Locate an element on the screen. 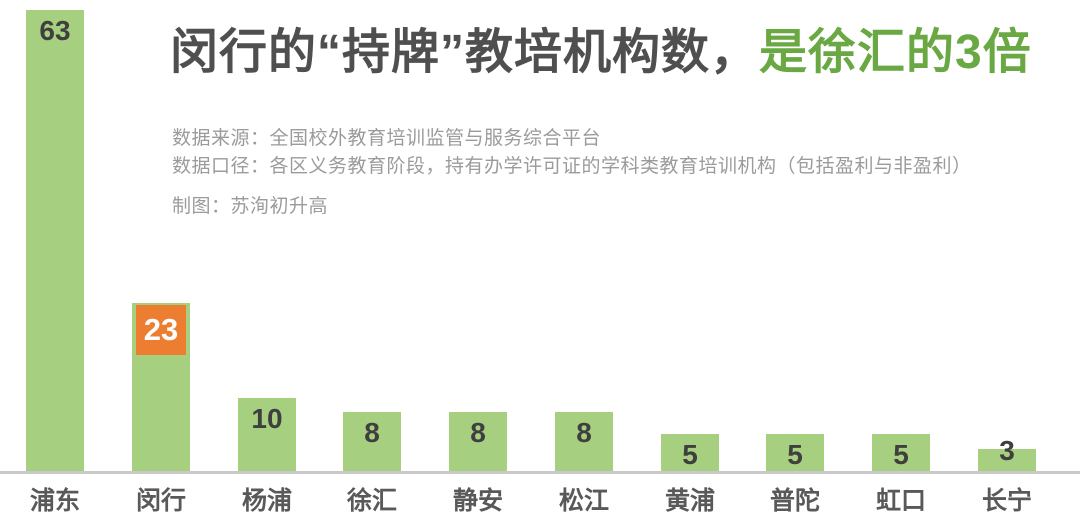 The width and height of the screenshot is (1080, 523). bar-静安: 8 is located at coordinates (478, 441).